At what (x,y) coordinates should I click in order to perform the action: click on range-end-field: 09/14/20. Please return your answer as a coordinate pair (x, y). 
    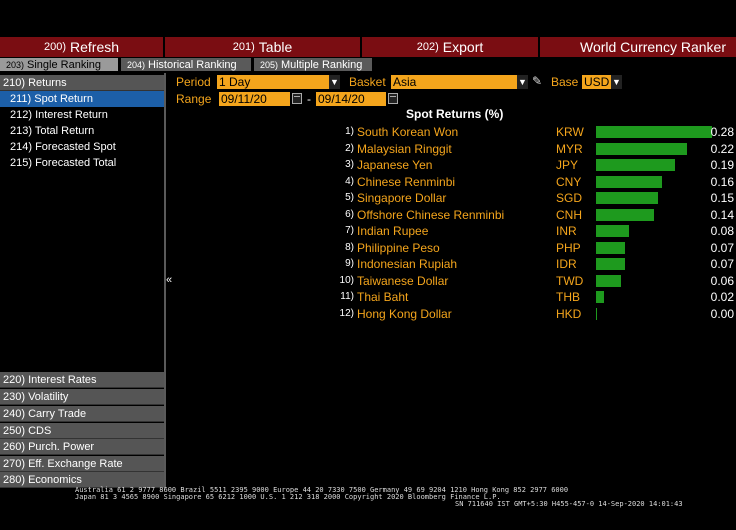
    Looking at the image, I should click on (351, 99).